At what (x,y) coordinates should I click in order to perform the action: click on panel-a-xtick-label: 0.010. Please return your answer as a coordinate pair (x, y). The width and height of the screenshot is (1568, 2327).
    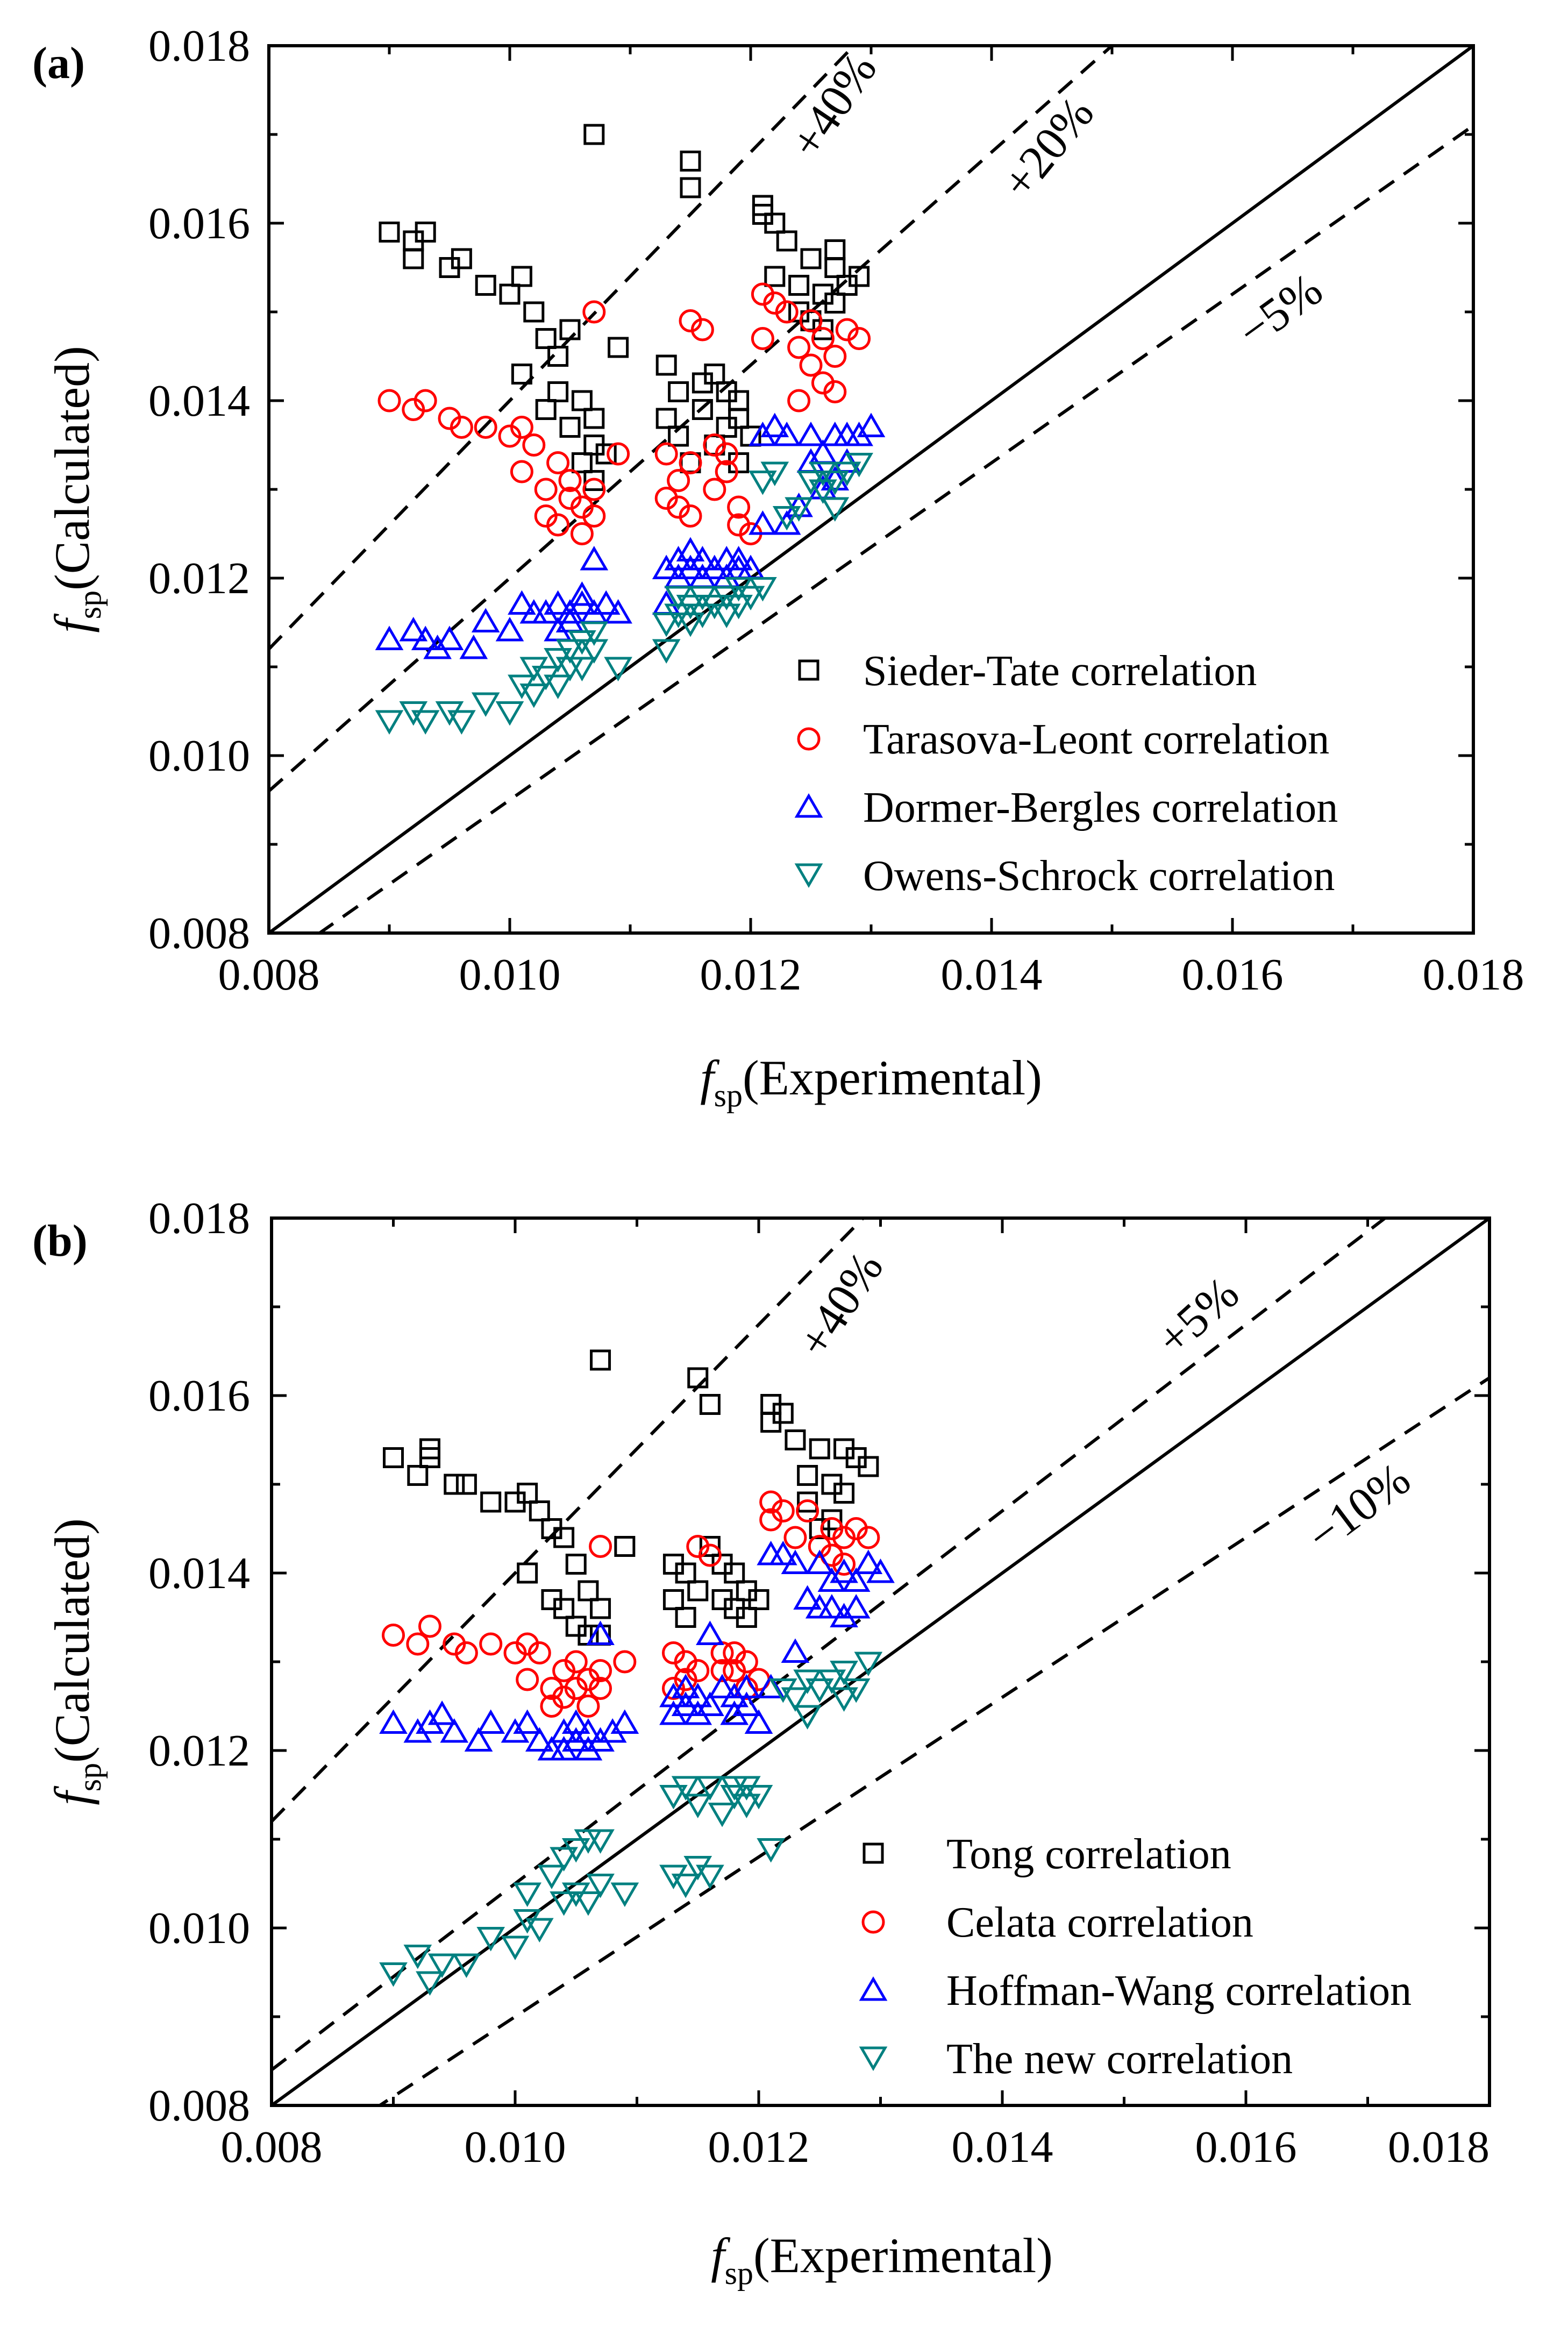
    Looking at the image, I should click on (510, 975).